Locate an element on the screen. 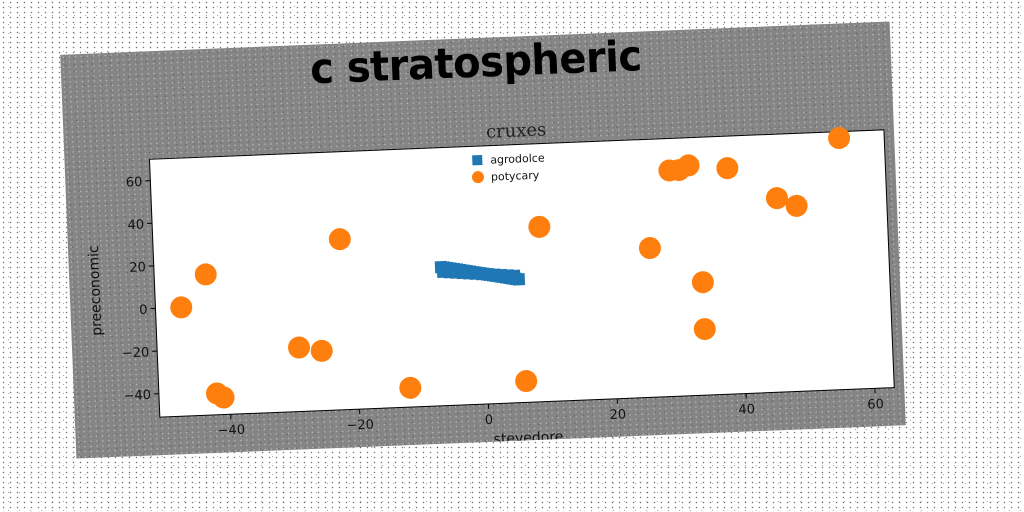 The width and height of the screenshot is (1024, 512). agrodolce-point is located at coordinates (514, 276).